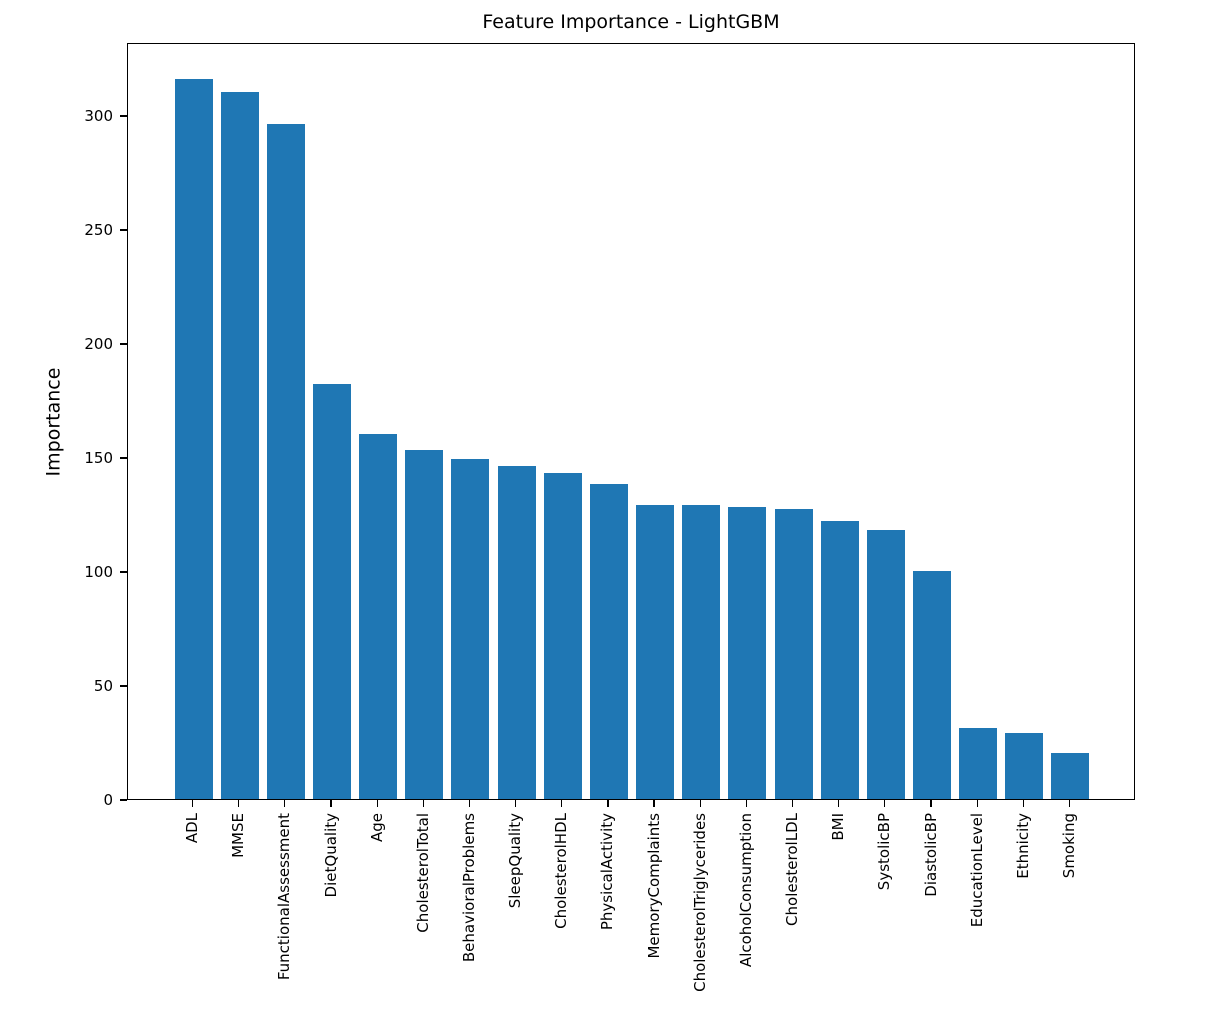 The height and width of the screenshot is (1009, 1209). What do you see at coordinates (468, 888) in the screenshot?
I see `x-tick-label: BehavioralProblems` at bounding box center [468, 888].